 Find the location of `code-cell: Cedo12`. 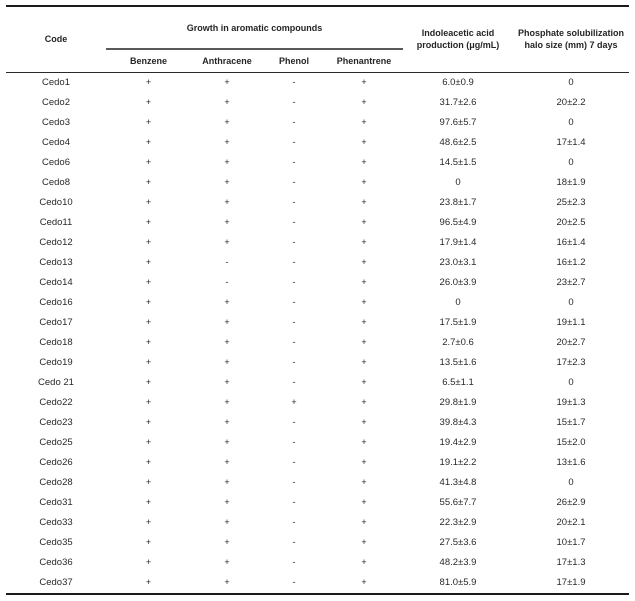

code-cell: Cedo12 is located at coordinates (56, 242).